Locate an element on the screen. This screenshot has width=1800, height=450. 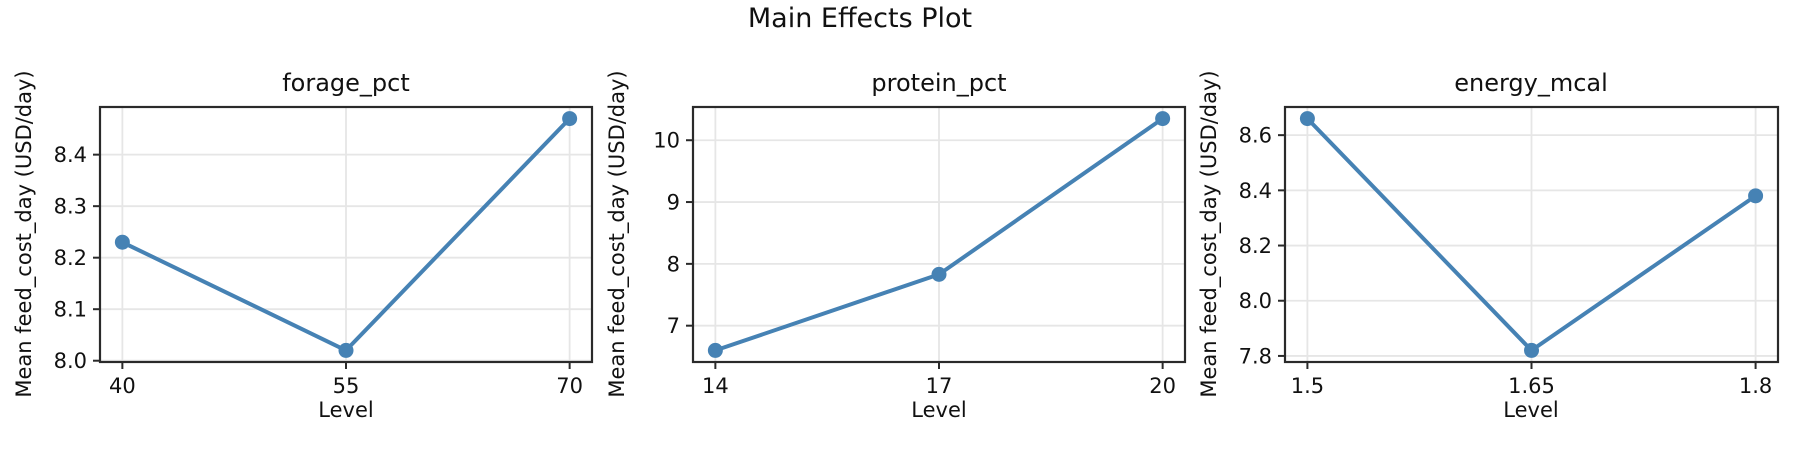
x-tick-label: 40 is located at coordinates (122, 386).